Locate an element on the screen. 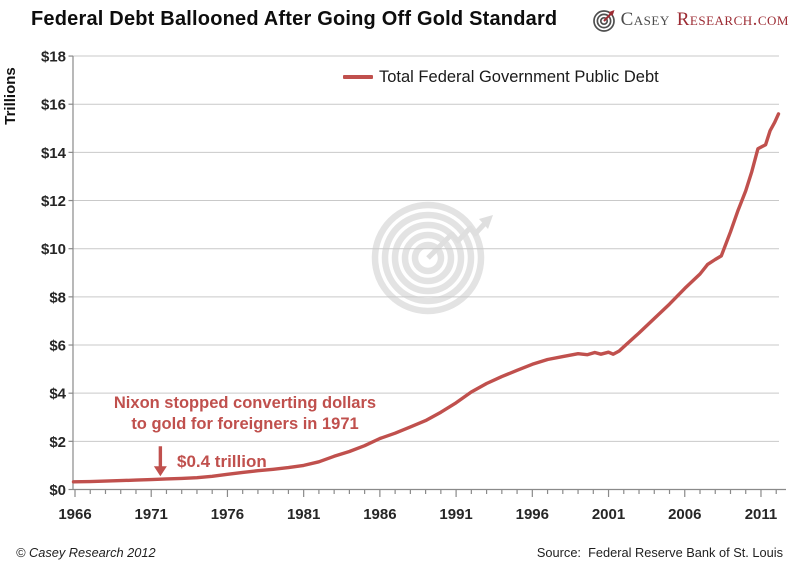 The height and width of the screenshot is (572, 800). y-tick-label: $6 is located at coordinates (57, 346).